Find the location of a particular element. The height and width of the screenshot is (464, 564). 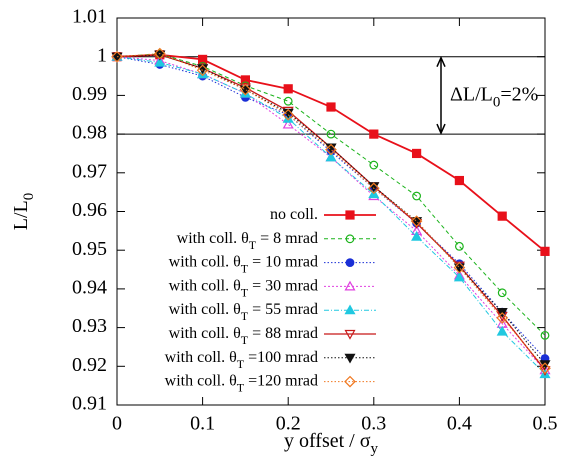

y-tick-label: 0.94 is located at coordinates (89, 287).